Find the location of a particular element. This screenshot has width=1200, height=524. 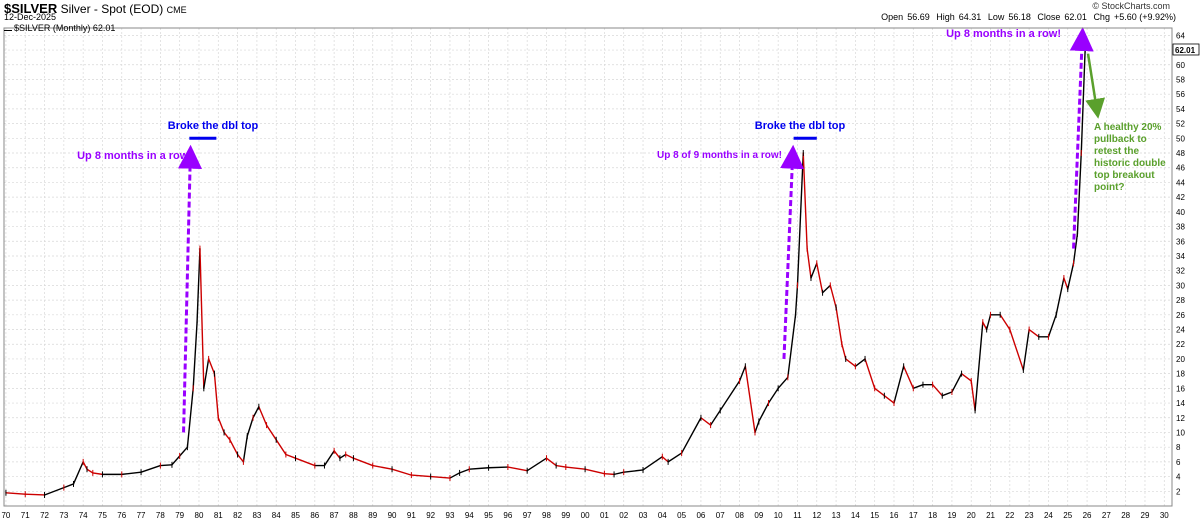

x-tick-label: 95 is located at coordinates (488, 515).